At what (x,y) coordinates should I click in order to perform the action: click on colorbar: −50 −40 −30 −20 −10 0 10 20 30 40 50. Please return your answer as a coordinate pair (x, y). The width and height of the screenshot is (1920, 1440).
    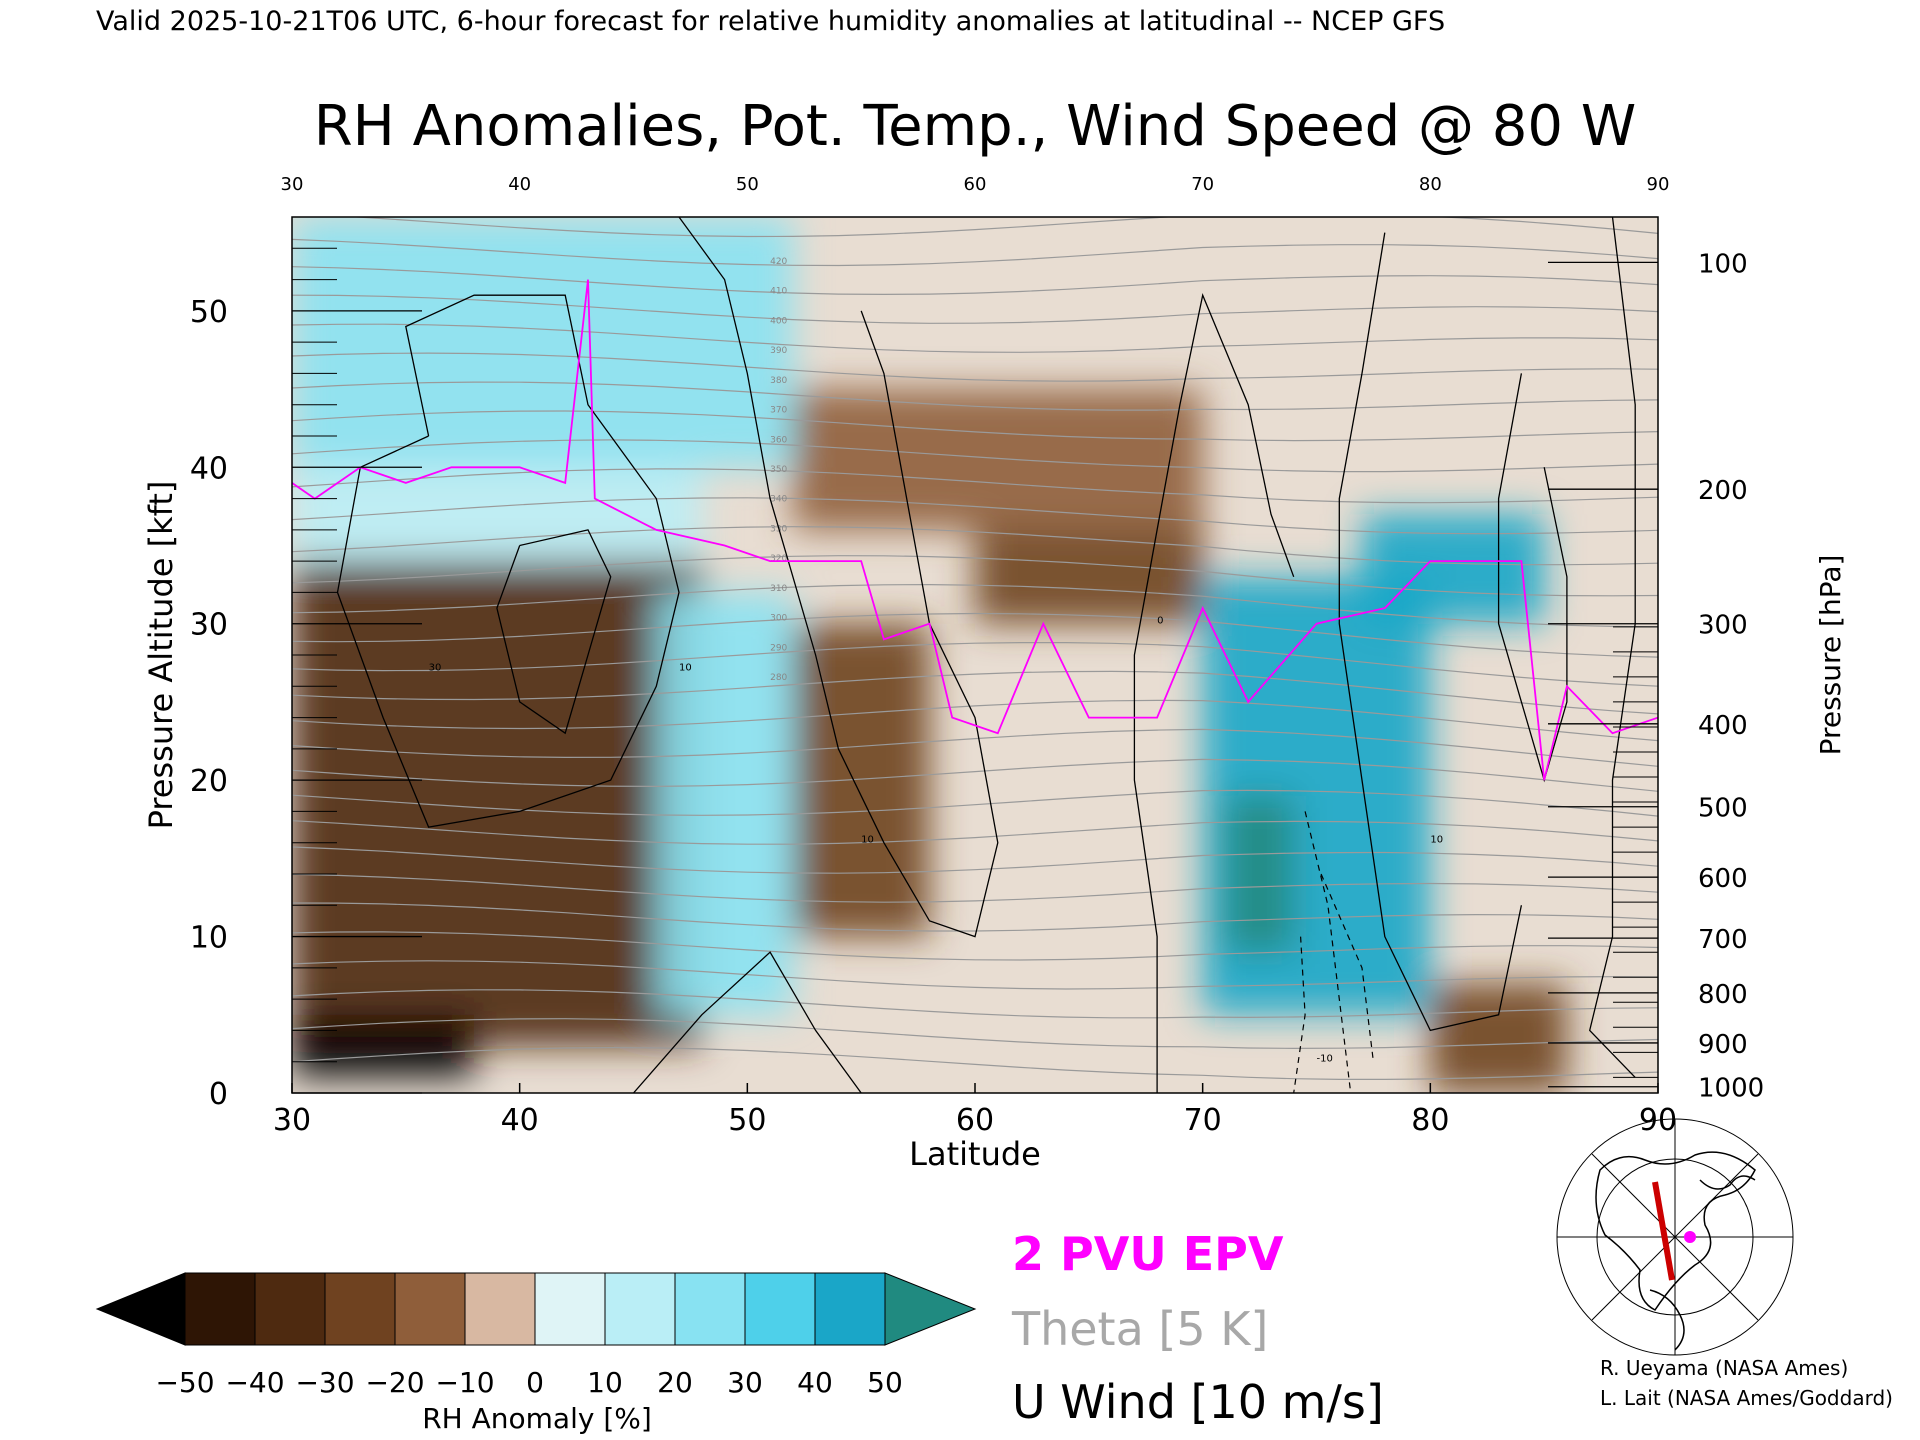
    Looking at the image, I should click on (536, 1335).